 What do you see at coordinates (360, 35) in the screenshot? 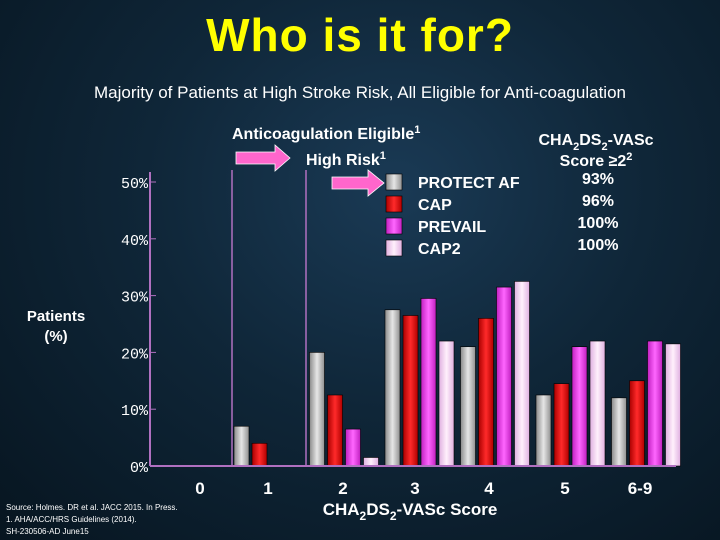
I see `page-title: Who is it for?` at bounding box center [360, 35].